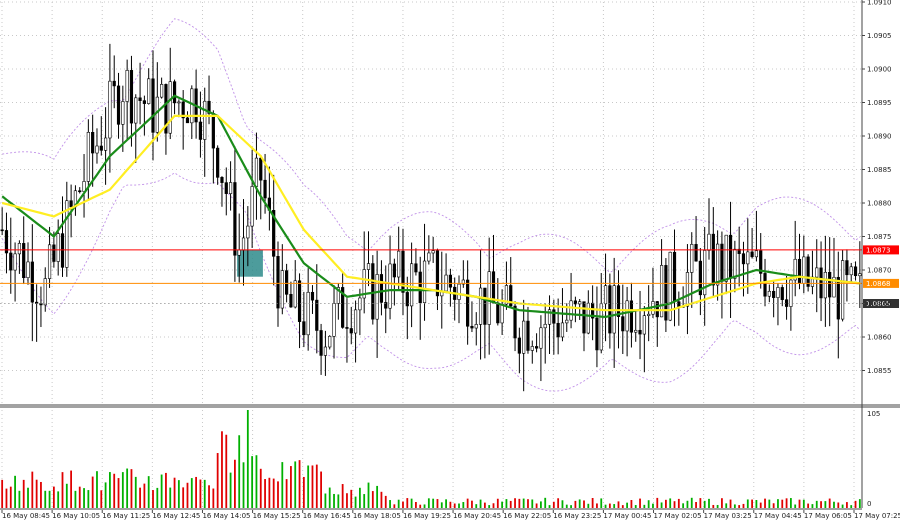  I want to click on y-tick-label: 1.0905, so click(879, 36).